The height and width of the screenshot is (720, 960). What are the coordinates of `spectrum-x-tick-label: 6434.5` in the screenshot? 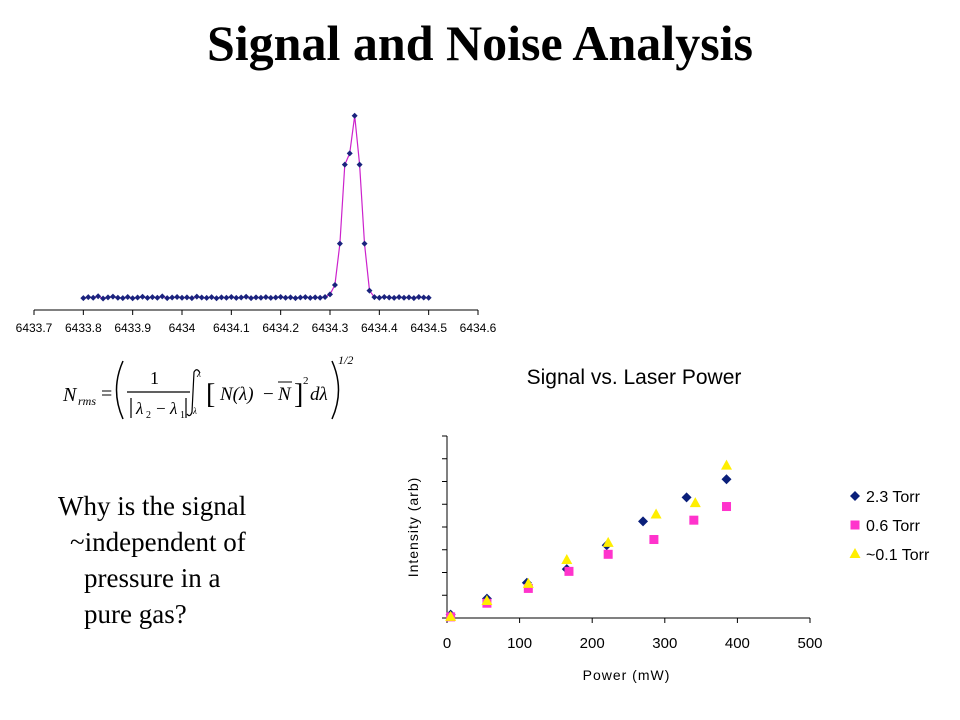 It's located at (428, 328).